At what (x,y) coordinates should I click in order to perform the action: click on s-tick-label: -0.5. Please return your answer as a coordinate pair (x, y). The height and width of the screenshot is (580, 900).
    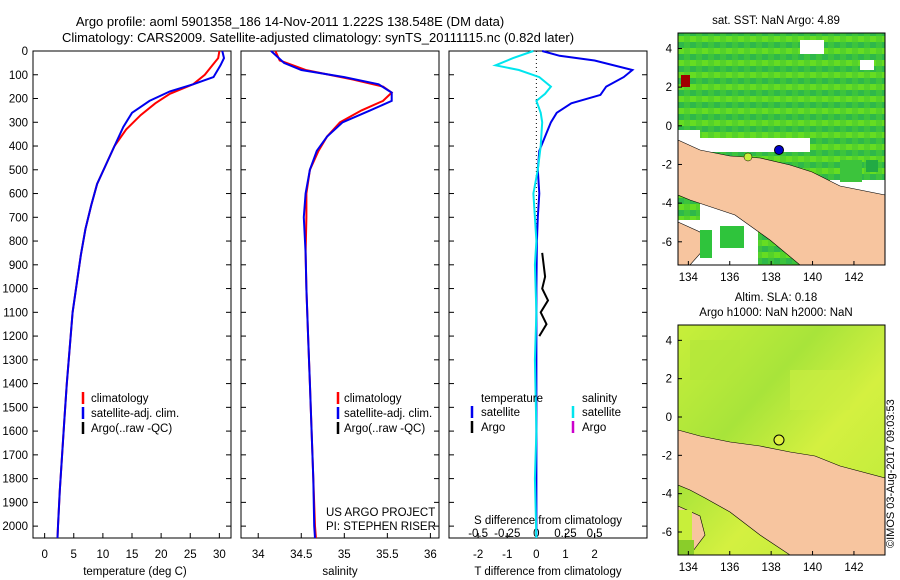
    Looking at the image, I should click on (478, 534).